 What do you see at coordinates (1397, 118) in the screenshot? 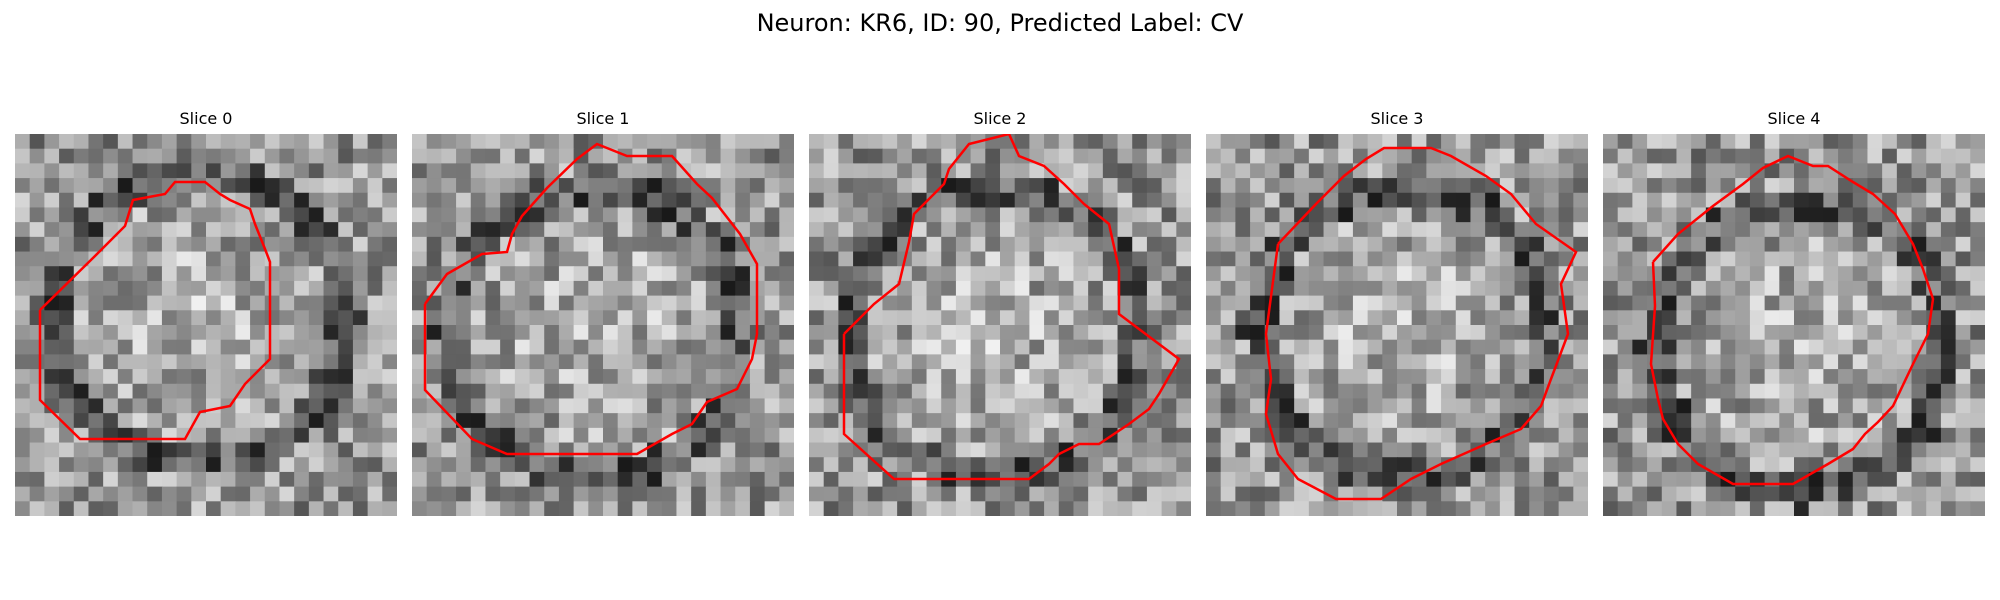
I see `slice-title: Slice 3` at bounding box center [1397, 118].